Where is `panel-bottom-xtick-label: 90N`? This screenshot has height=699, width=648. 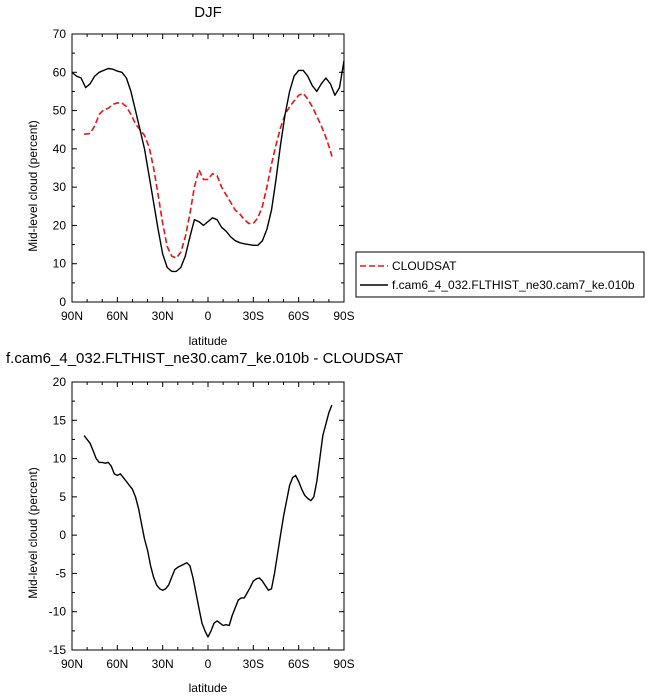
panel-bottom-xtick-label: 90N is located at coordinates (72, 664).